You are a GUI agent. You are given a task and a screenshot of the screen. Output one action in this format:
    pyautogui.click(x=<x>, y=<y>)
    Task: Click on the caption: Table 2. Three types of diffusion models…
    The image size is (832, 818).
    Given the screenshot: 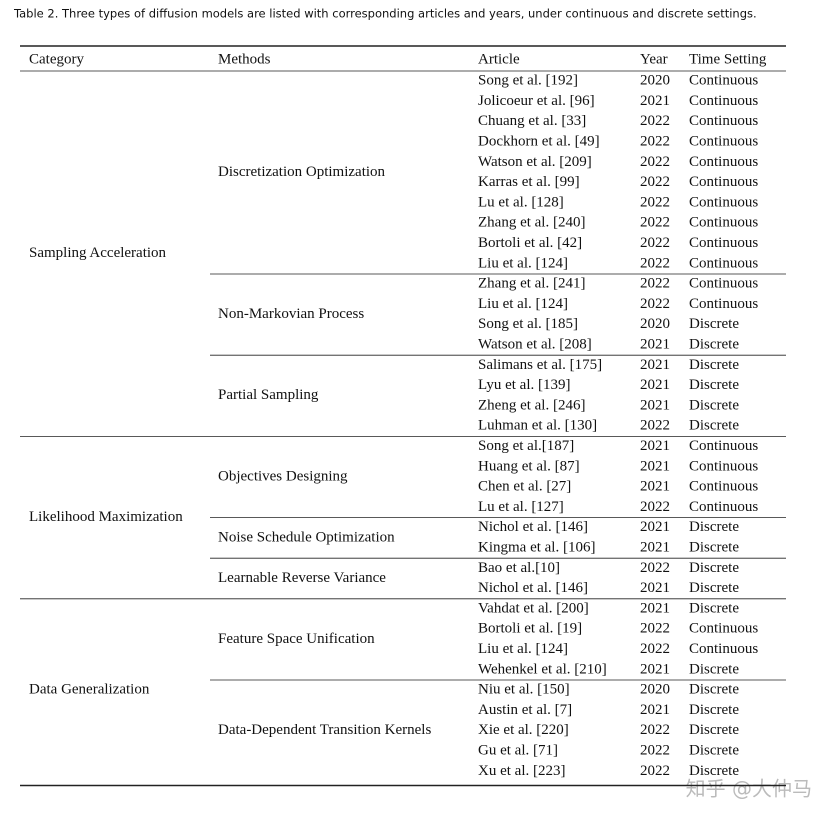 What is the action you would take?
    pyautogui.click(x=385, y=14)
    